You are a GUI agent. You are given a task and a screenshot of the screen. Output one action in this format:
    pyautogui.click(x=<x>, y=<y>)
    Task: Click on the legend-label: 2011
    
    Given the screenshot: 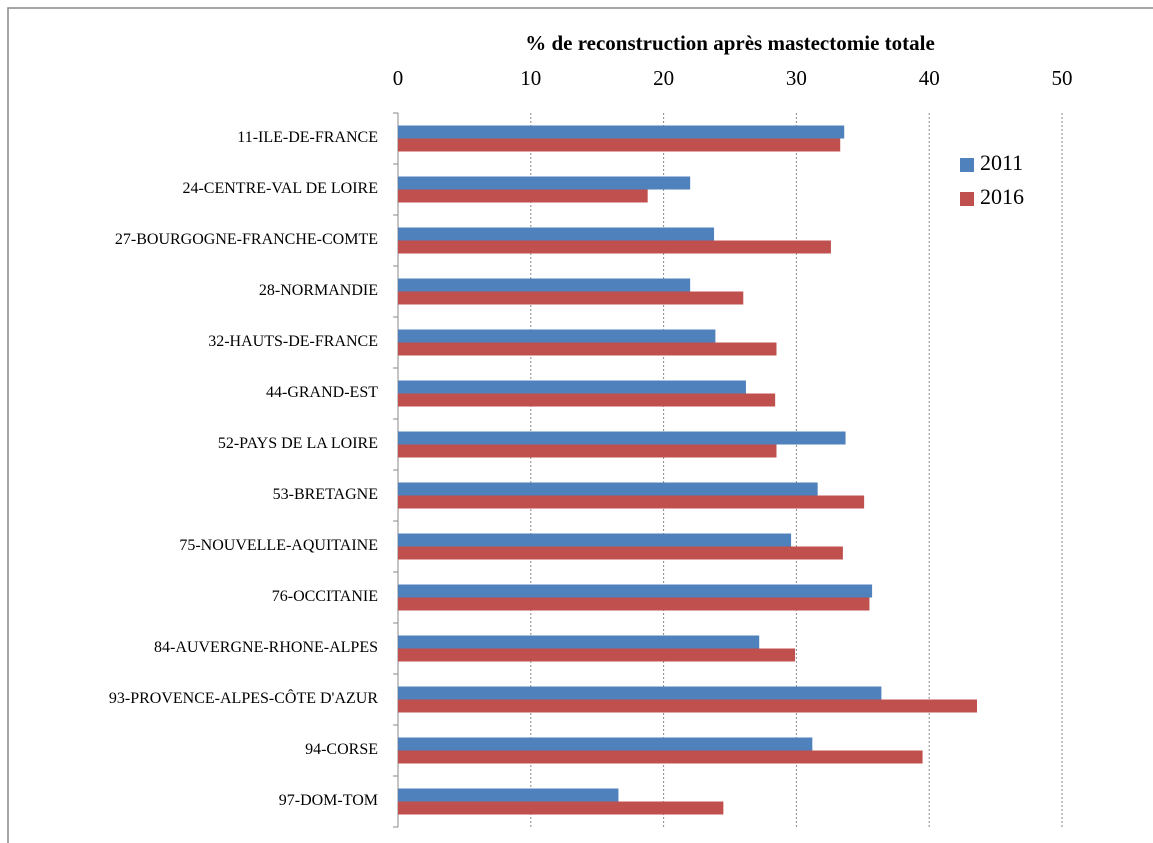 What is the action you would take?
    pyautogui.click(x=1001, y=162)
    